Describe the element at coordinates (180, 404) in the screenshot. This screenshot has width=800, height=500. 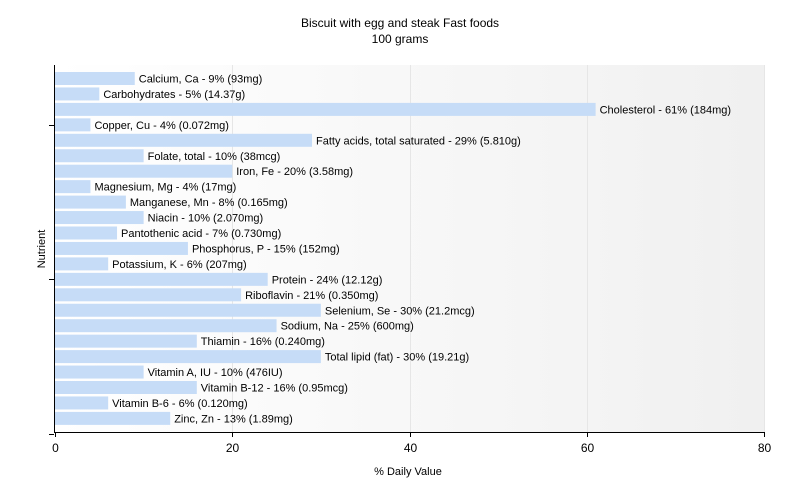
I see `bar-label: Vitamin B-6 - 6% (0.120mg)` at that location.